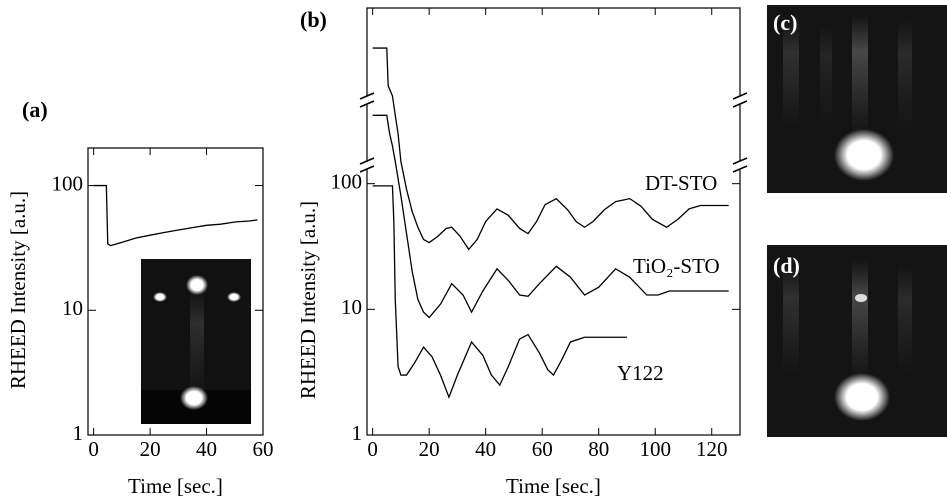  I want to click on panel-label: (a), so click(35, 109).